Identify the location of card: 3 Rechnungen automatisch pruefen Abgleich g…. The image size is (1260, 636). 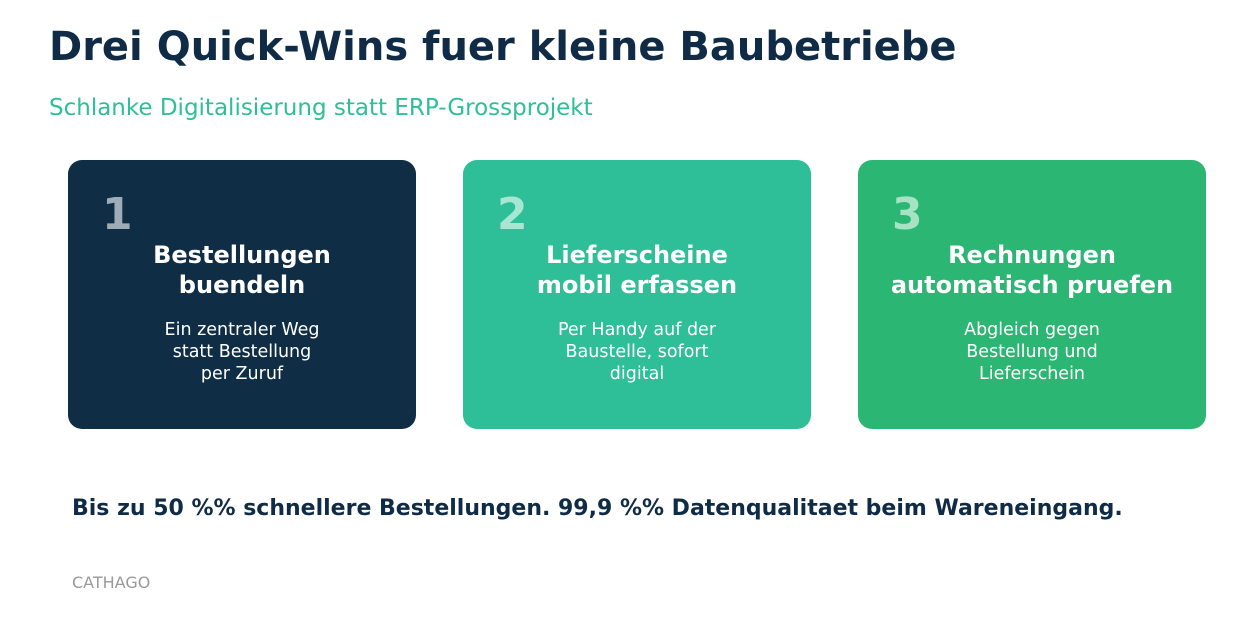
(1032, 294).